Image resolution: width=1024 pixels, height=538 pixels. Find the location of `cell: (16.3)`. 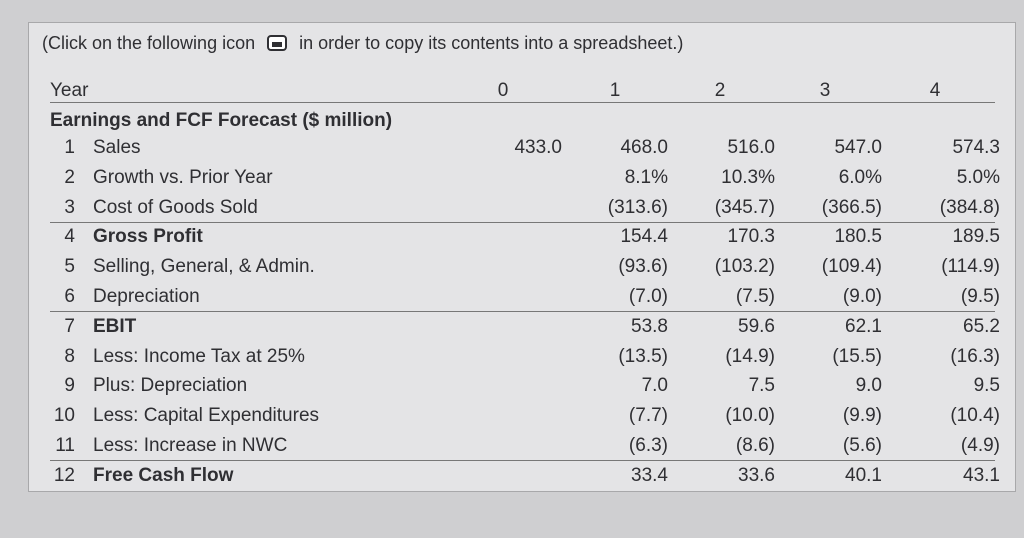

cell: (16.3) is located at coordinates (975, 356).